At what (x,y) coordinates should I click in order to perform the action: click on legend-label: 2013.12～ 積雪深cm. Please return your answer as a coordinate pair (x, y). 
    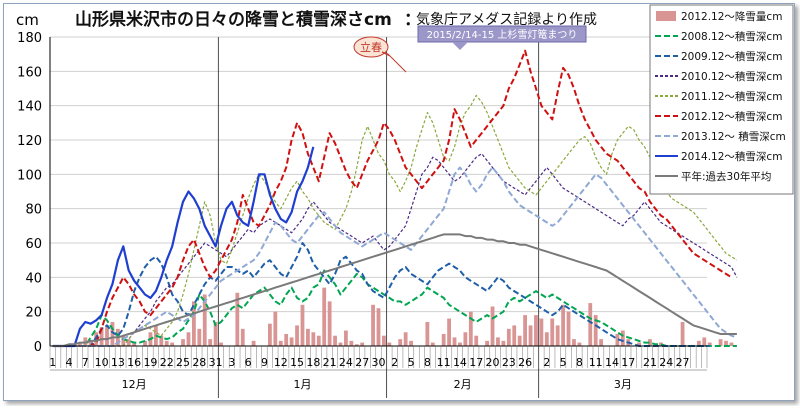
    Looking at the image, I should click on (733, 136).